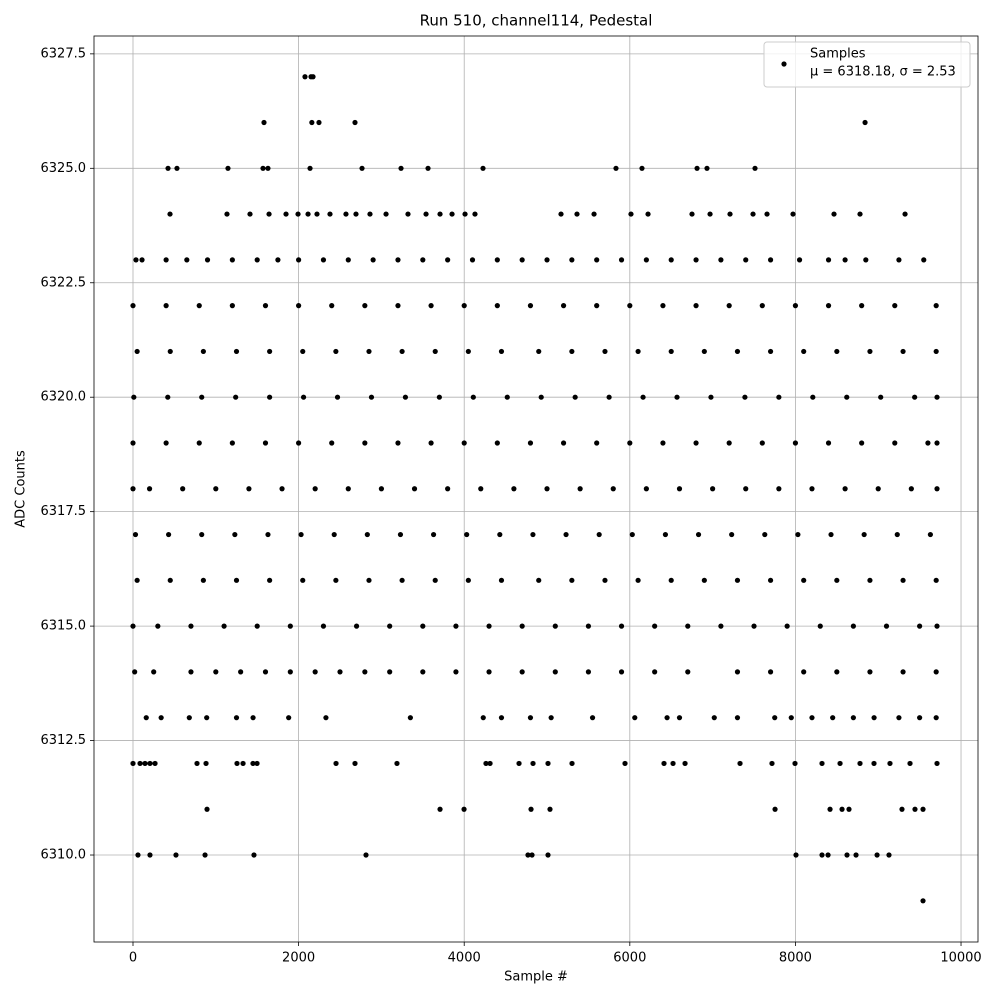 The width and height of the screenshot is (1000, 1004). What do you see at coordinates (867, 64) in the screenshot?
I see `legend-box` at bounding box center [867, 64].